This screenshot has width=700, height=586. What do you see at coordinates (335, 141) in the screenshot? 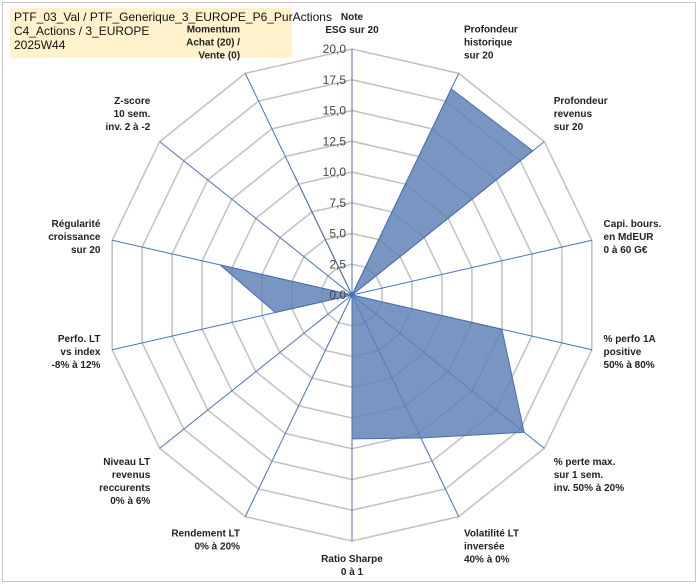
I see `r-tick-label: 12,5` at bounding box center [335, 141].